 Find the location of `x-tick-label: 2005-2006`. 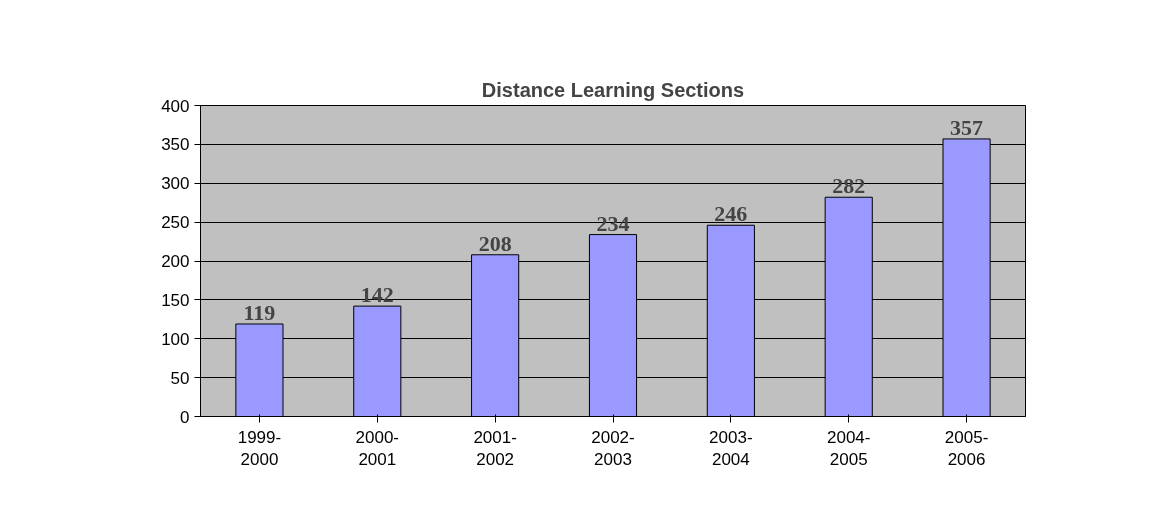

x-tick-label: 2005-2006 is located at coordinates (966, 448).